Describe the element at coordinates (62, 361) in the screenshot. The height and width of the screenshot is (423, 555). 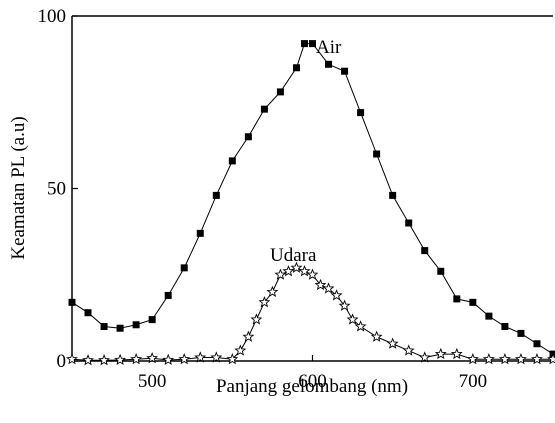
I see `y-tick-label-0: 0` at that location.